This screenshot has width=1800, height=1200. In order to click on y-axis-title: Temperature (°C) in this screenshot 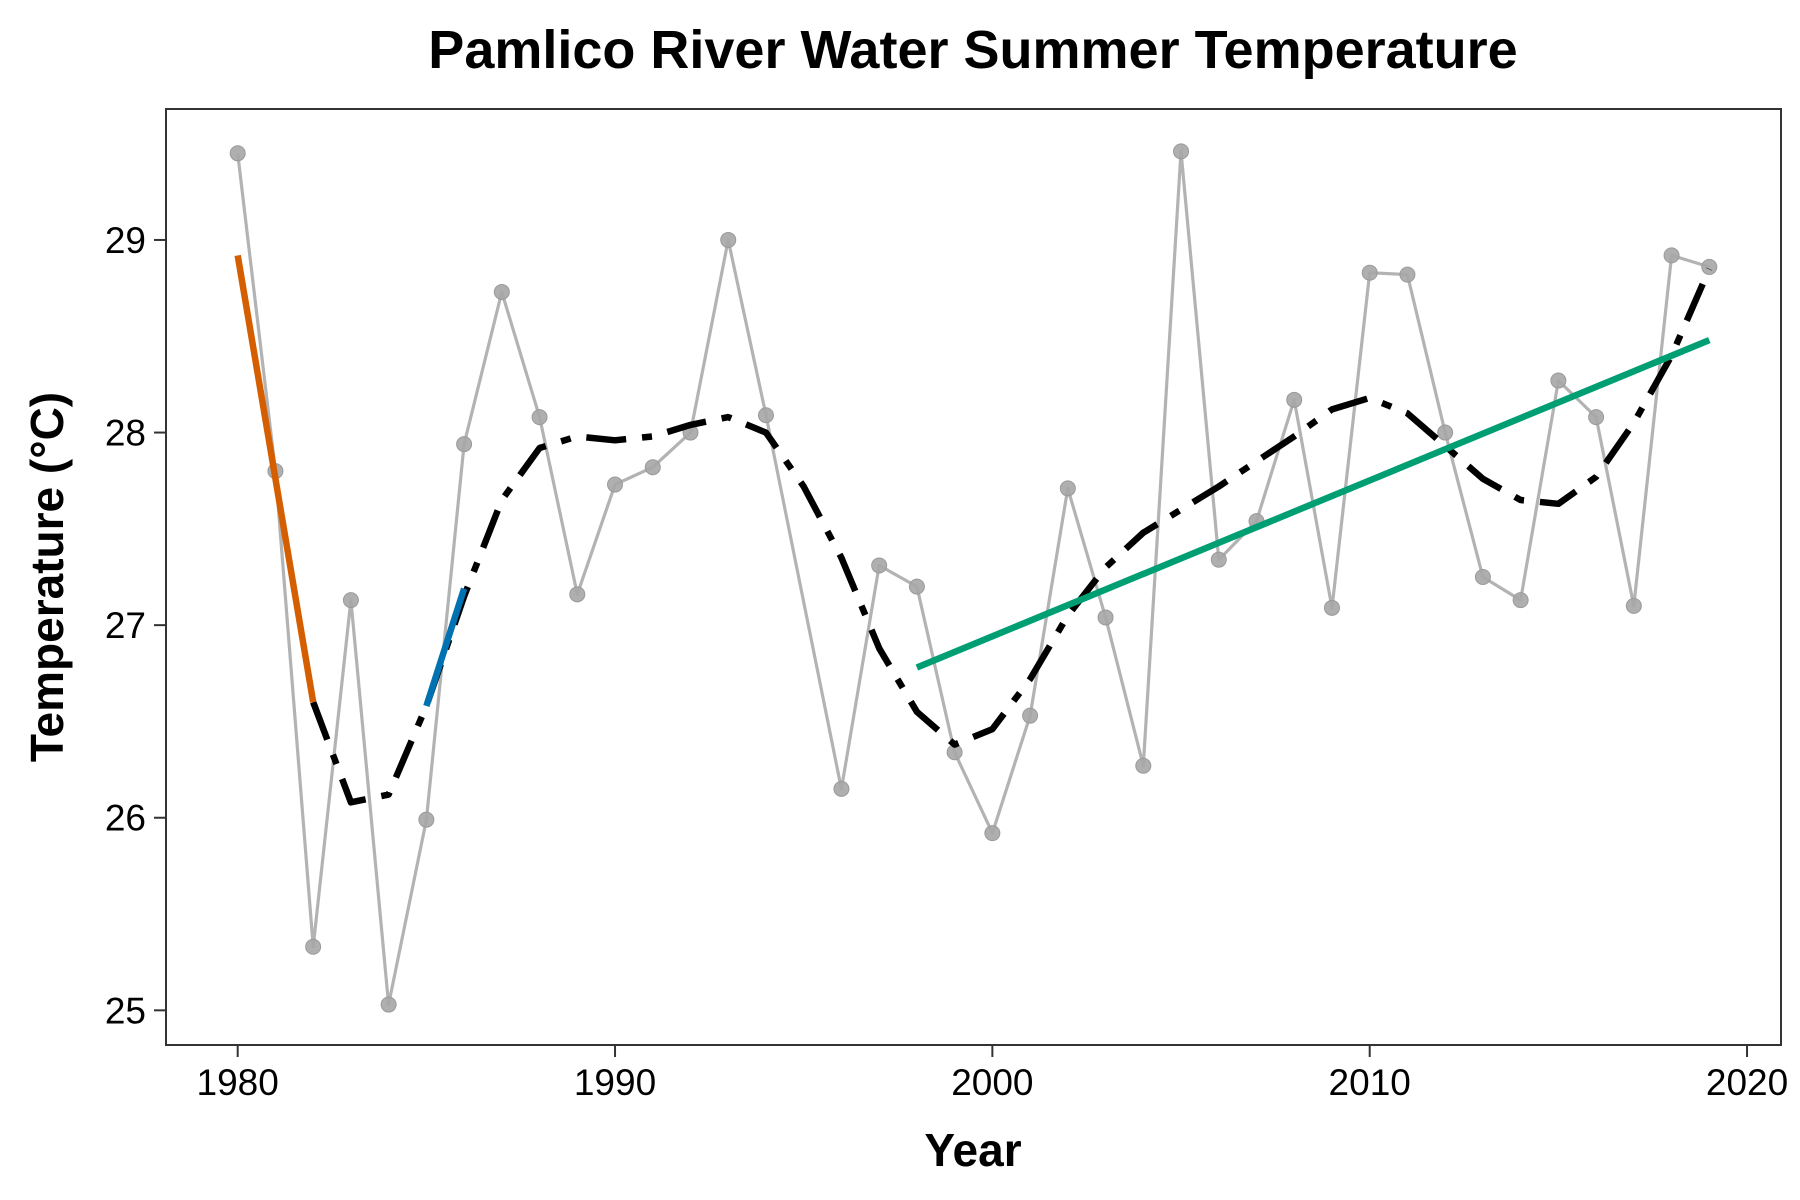, I will do `click(47, 577)`.